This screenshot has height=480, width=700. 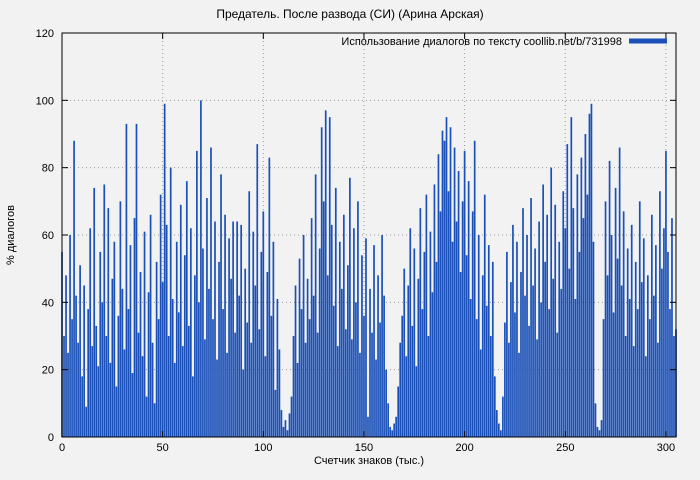 What do you see at coordinates (48, 303) in the screenshot?
I see `y-tick-label: 40` at bounding box center [48, 303].